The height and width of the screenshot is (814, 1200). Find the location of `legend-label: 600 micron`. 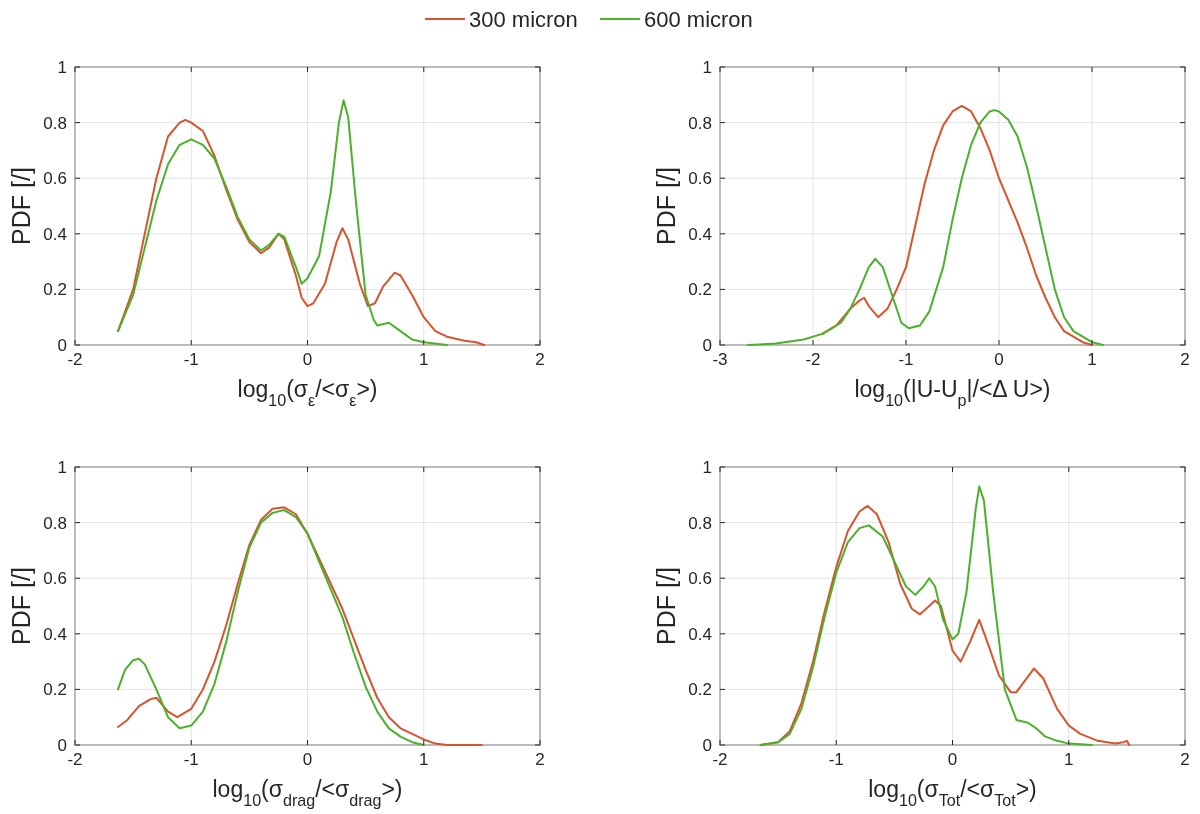

legend-label: 600 micron is located at coordinates (698, 19).